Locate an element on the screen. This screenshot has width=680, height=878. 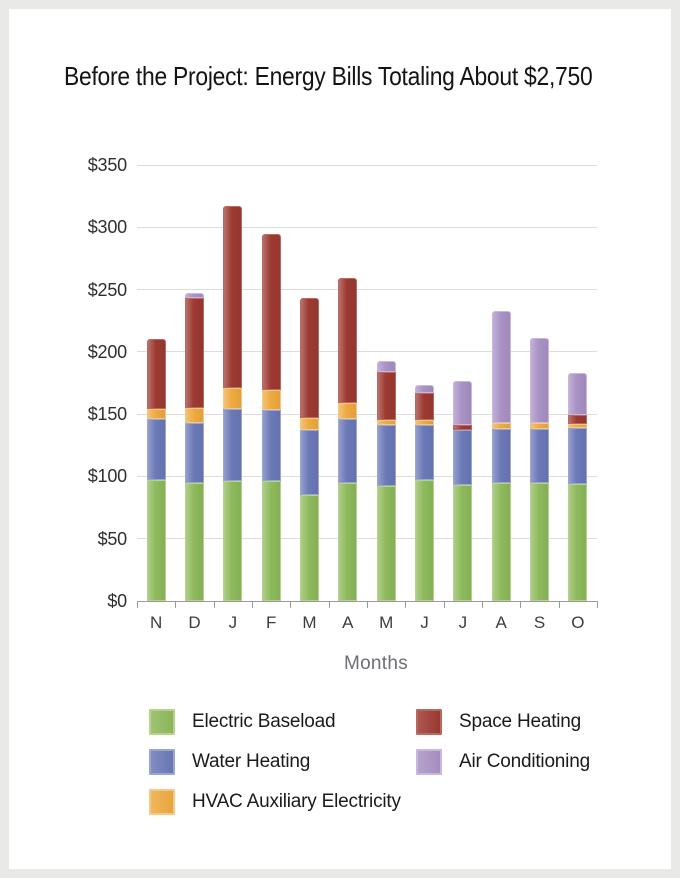
x-axis-label-9: J is located at coordinates (463, 622).